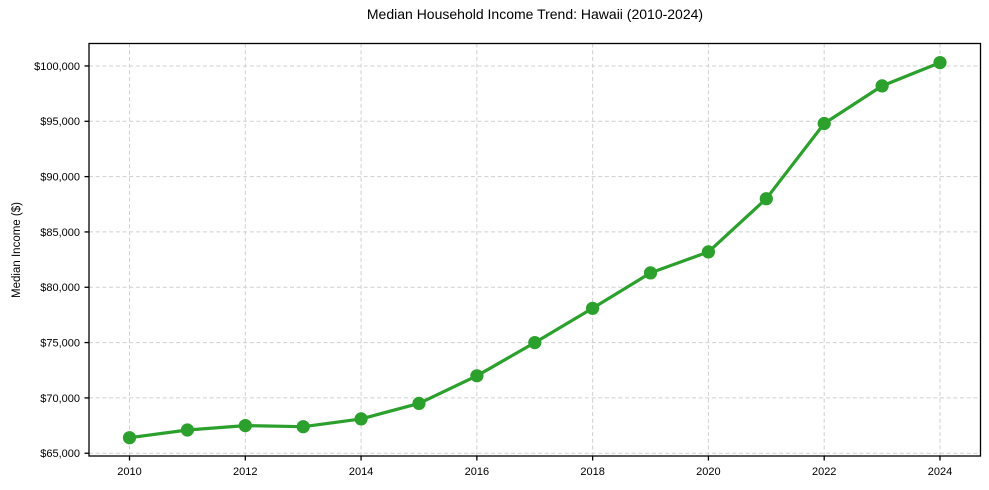 Image resolution: width=989 pixels, height=490 pixels. Describe the element at coordinates (60, 178) in the screenshot. I see `y-tick-label: $90,000` at that location.